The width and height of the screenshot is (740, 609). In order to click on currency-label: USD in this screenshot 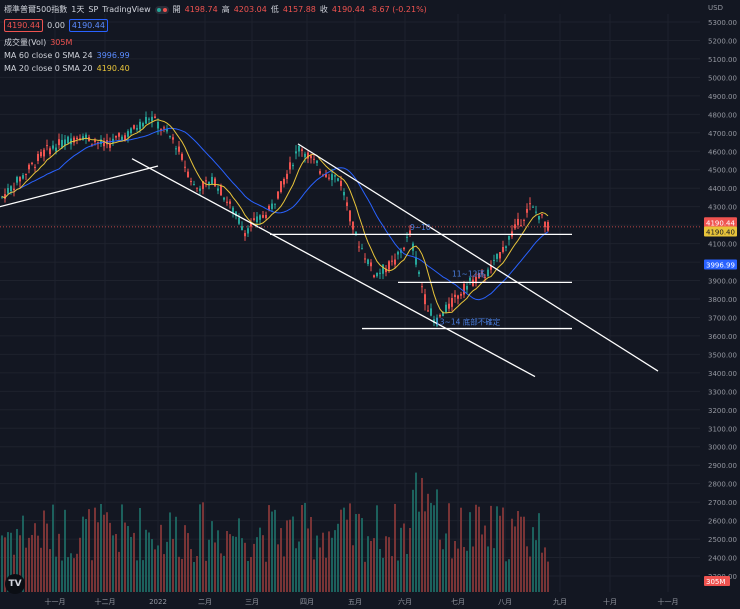, I will do `click(715, 8)`.